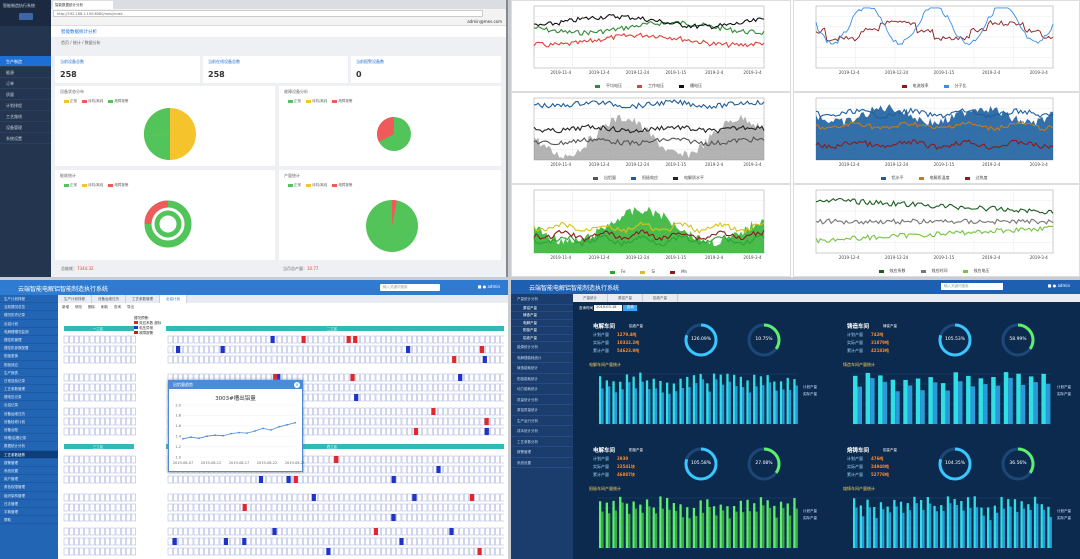 The width and height of the screenshot is (1080, 559). Describe the element at coordinates (29, 414) in the screenshot. I see `sidebar-item: 设备运维日历` at that location.